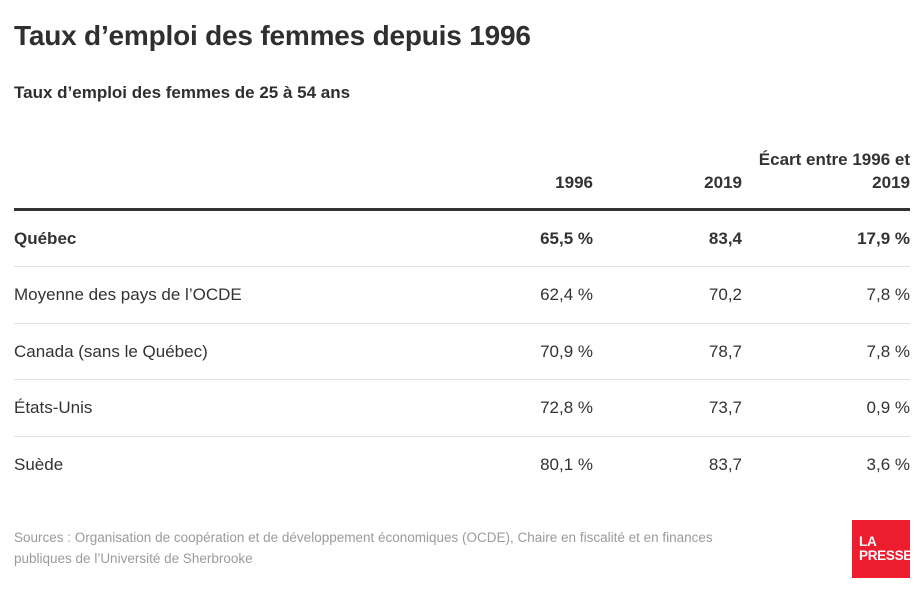  What do you see at coordinates (868, 541) in the screenshot?
I see `logo-line-1: LA` at bounding box center [868, 541].